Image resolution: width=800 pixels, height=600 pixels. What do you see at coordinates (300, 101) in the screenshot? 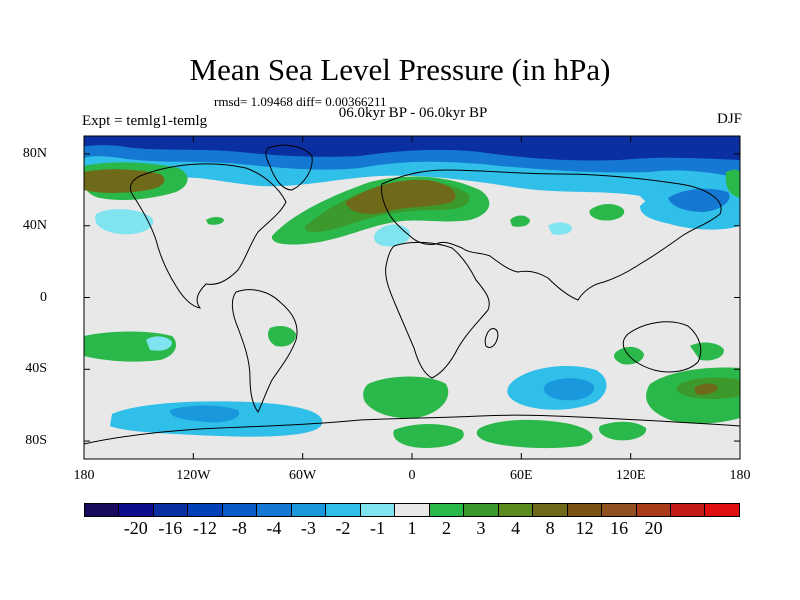
I see `stats-line: rmsd= 1.09468 diff= 0.00366211` at bounding box center [300, 101].